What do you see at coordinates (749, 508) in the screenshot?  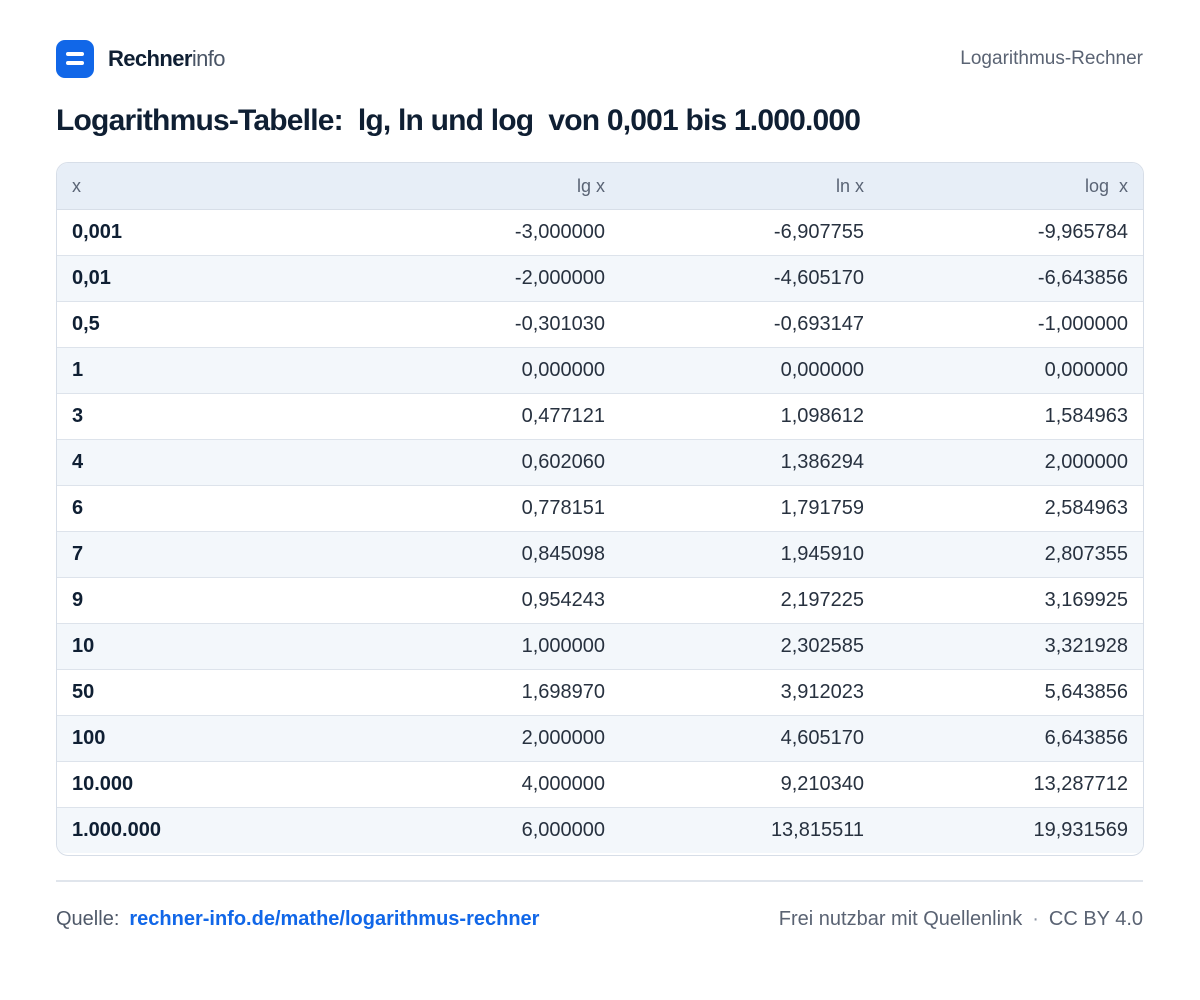 I see `log-value-cell: 1,791759` at bounding box center [749, 508].